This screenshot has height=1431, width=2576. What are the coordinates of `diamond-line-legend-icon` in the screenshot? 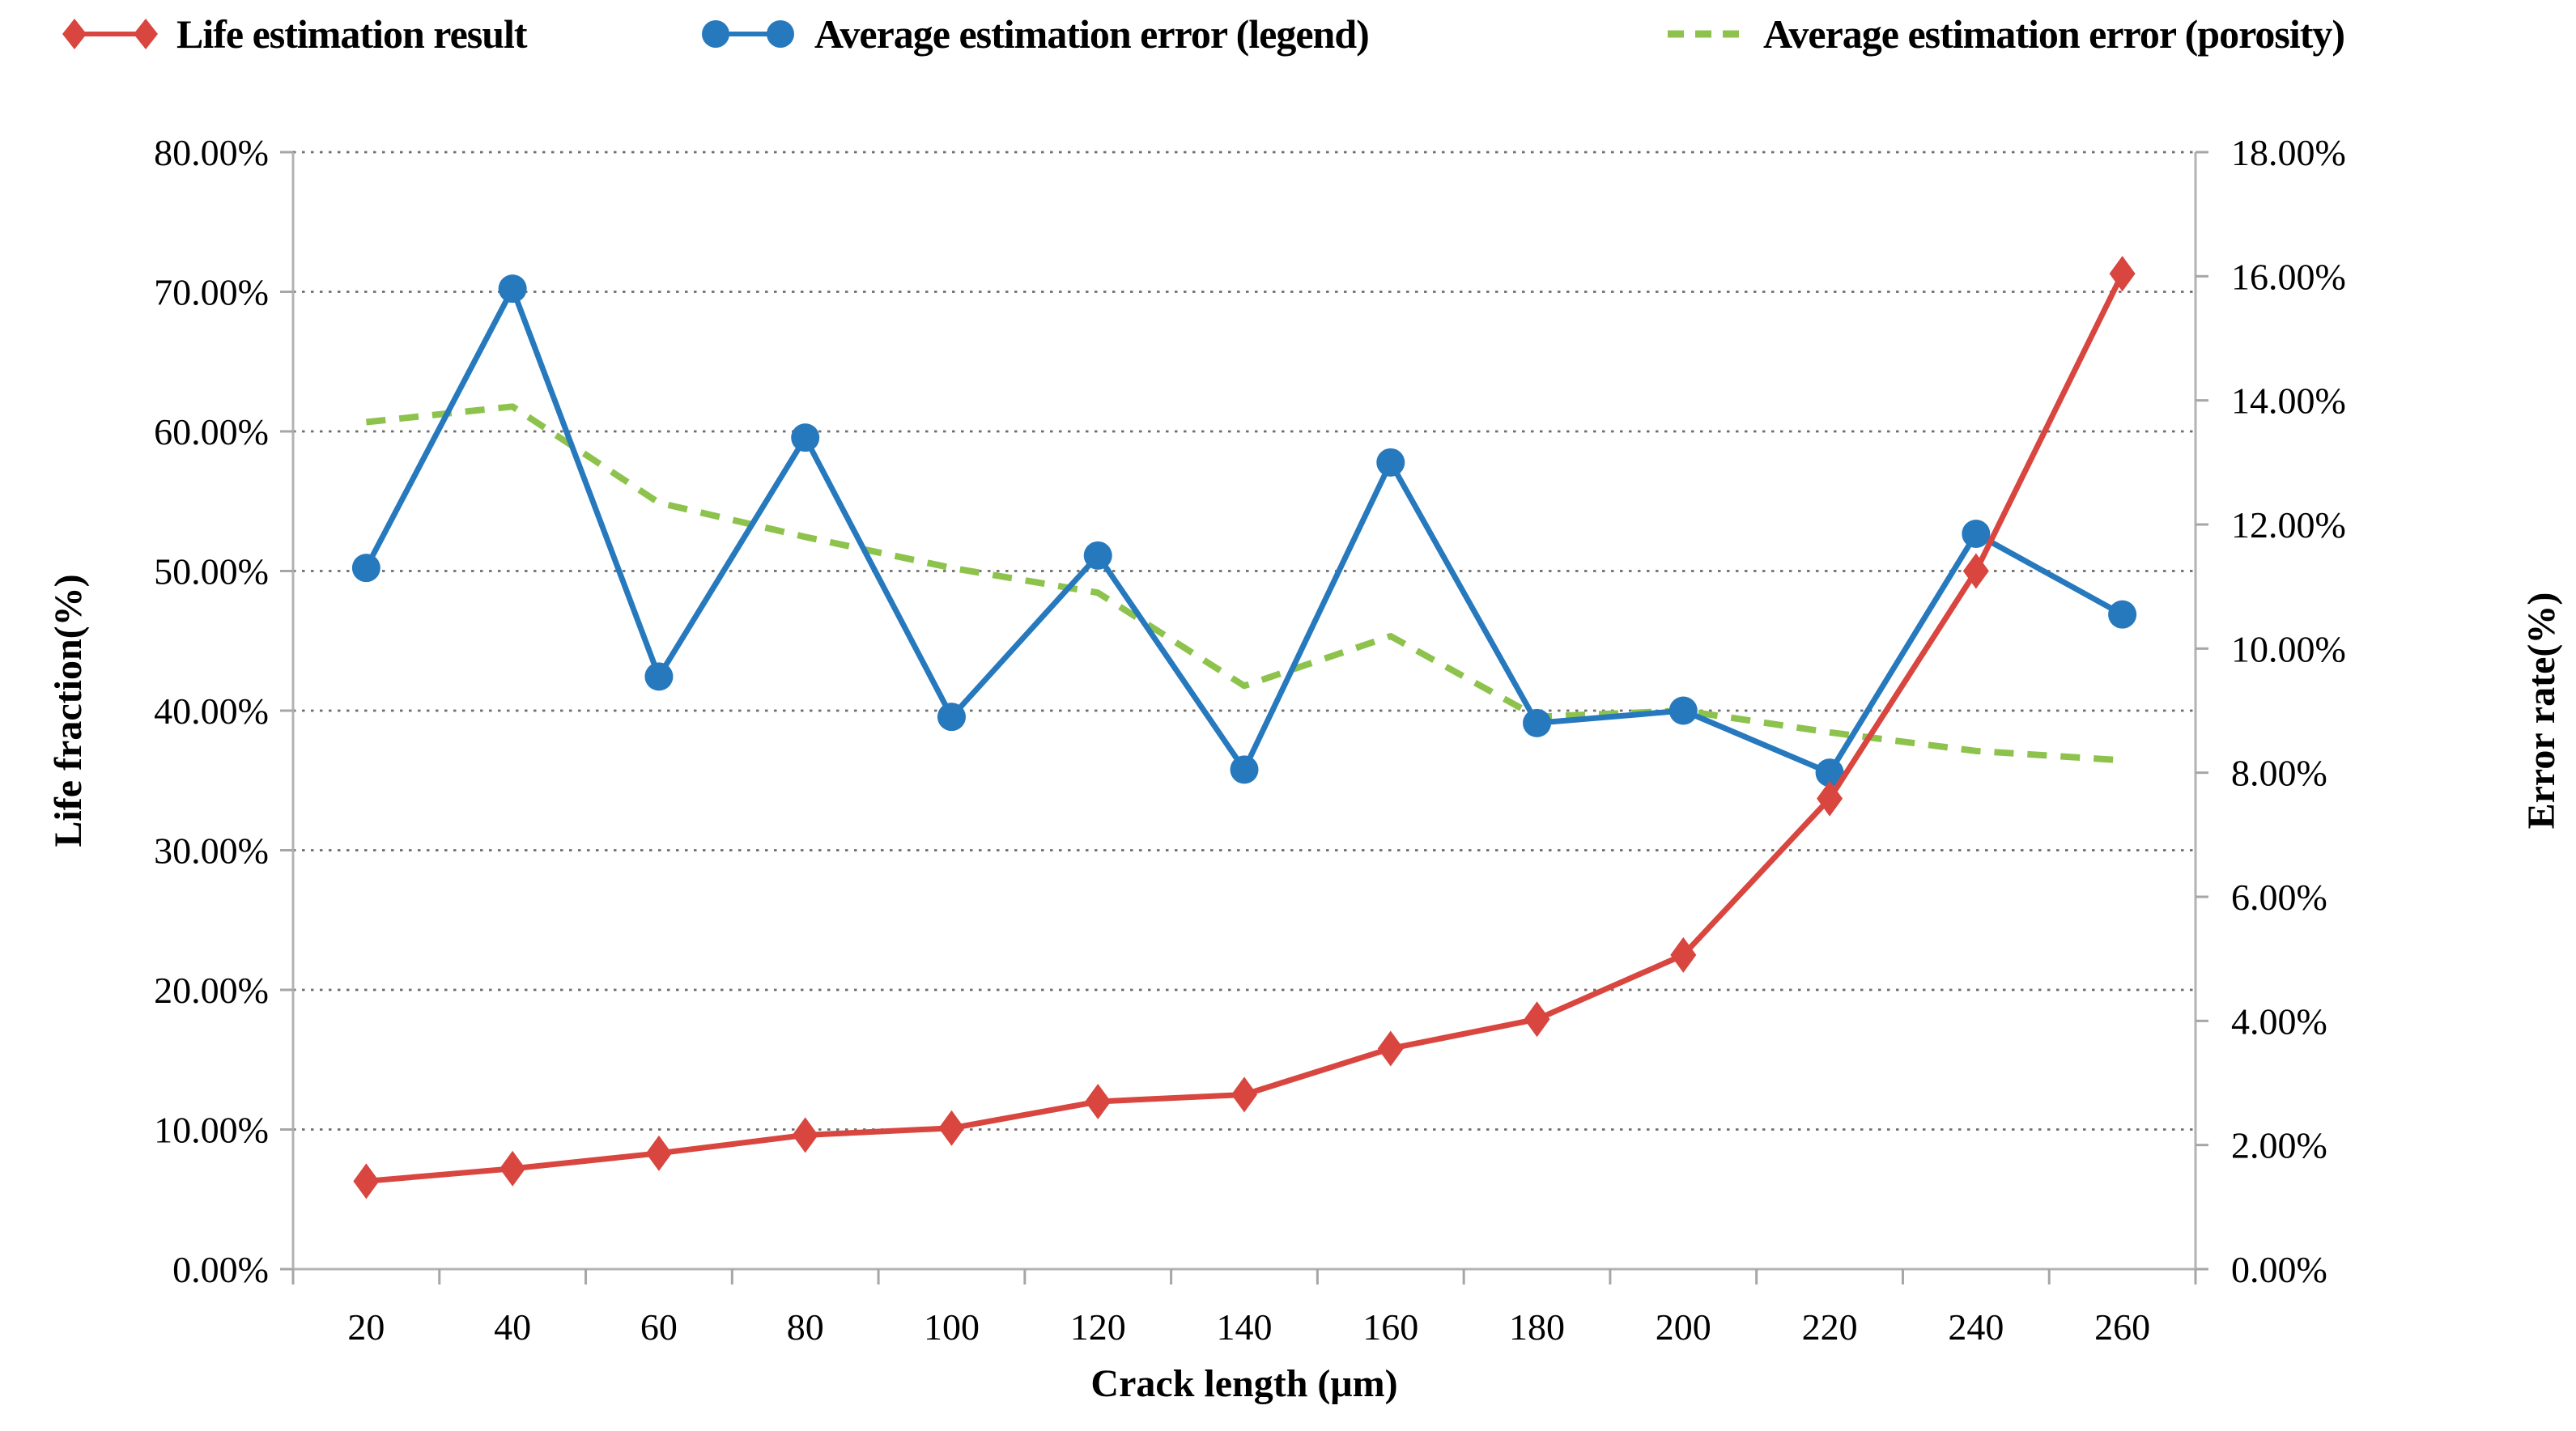 It's located at (110, 34).